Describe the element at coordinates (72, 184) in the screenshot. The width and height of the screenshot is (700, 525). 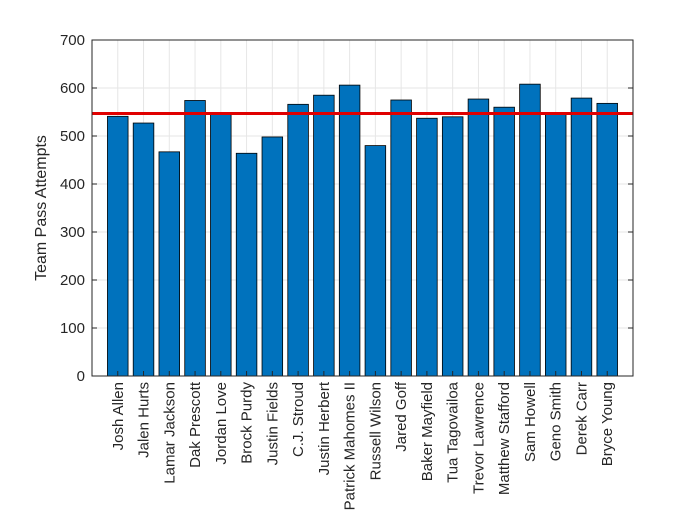
I see `y-tick-label: 400` at that location.